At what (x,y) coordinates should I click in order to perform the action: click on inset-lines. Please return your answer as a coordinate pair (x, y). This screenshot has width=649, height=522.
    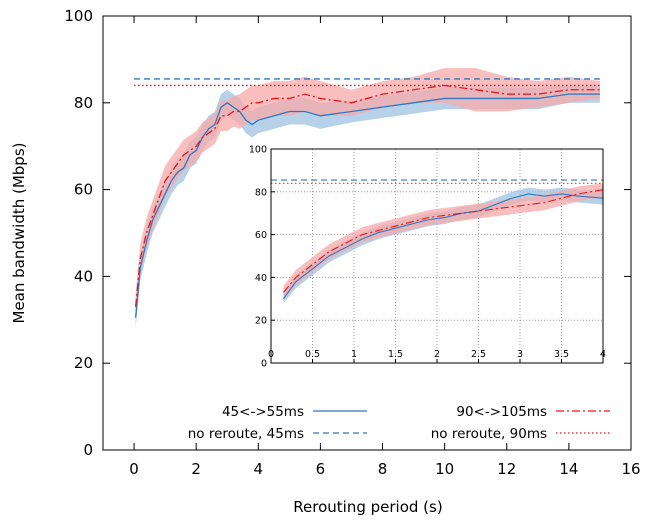
    Looking at the image, I should click on (437, 239).